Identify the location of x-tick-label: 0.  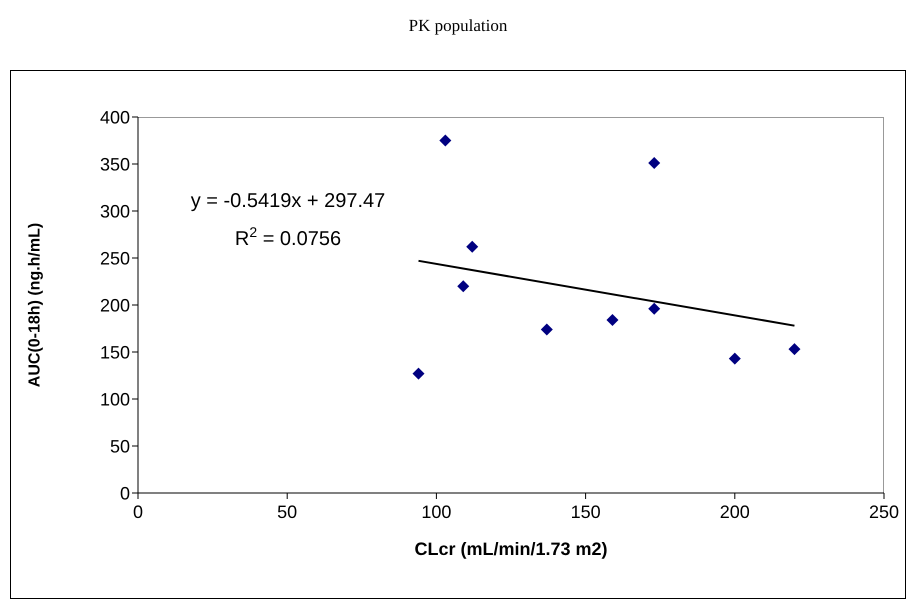
(138, 512).